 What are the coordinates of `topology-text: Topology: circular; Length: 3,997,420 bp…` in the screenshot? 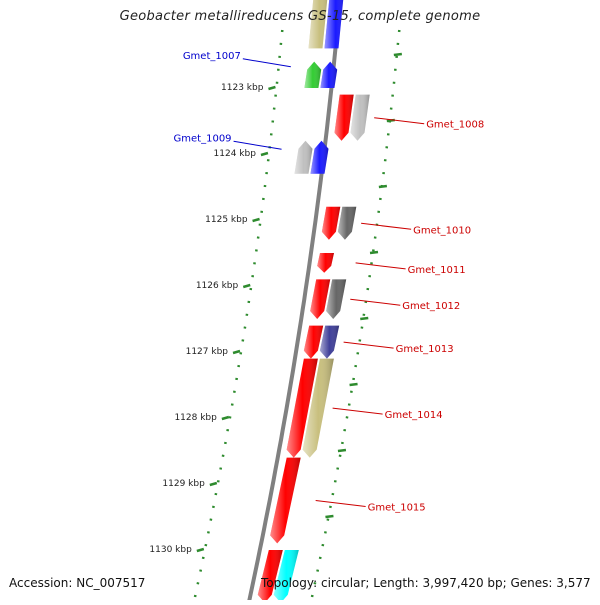 It's located at (426, 583).